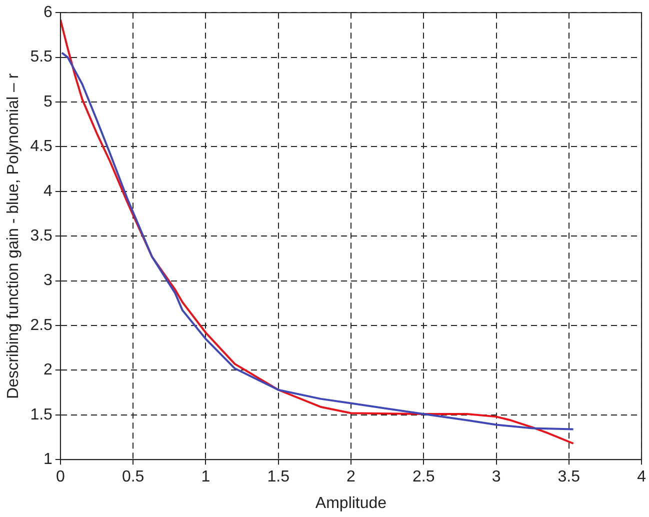  I want to click on y-tick-label: 1.5, so click(41, 415).